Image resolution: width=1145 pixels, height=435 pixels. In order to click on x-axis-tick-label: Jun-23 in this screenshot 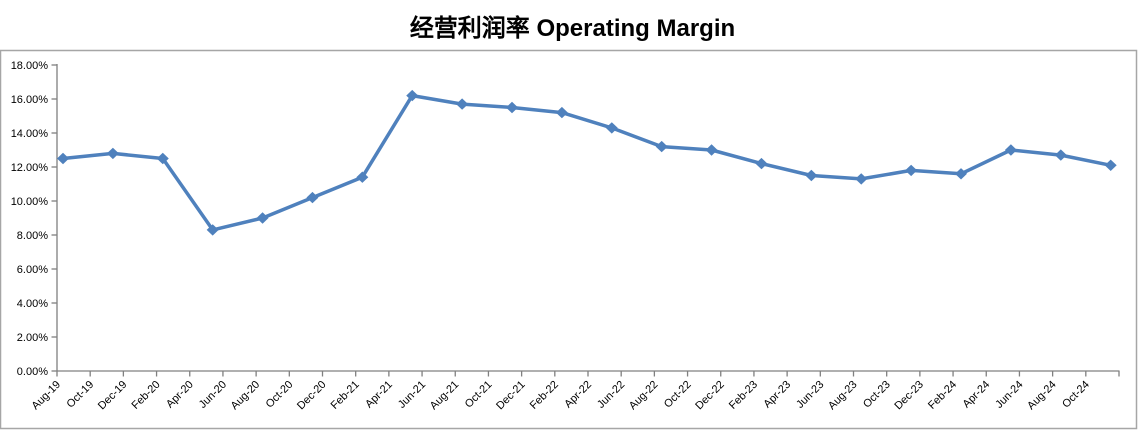, I will do `click(810, 395)`.